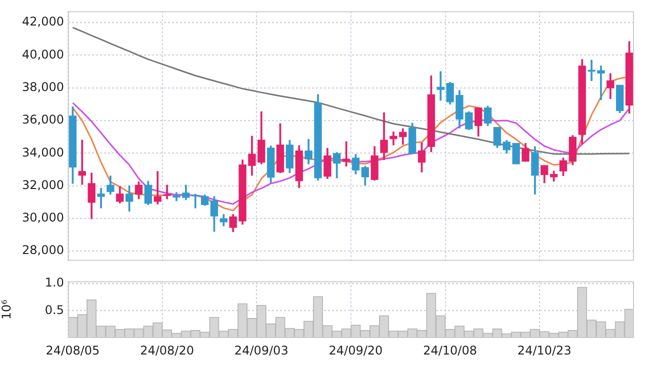  What do you see at coordinates (43, 54) in the screenshot?
I see `y-tick-label: 40,000` at bounding box center [43, 54].